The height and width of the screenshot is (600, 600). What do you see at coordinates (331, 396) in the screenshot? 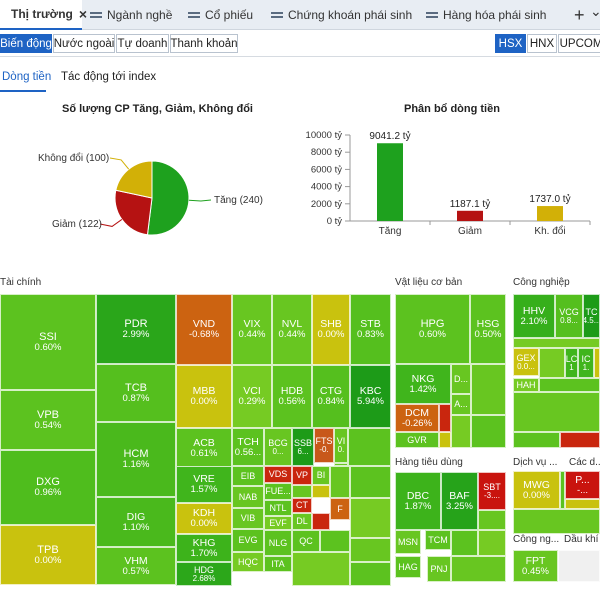
I see `stock-cell-CTG: CTG 0.84%` at bounding box center [331, 396].